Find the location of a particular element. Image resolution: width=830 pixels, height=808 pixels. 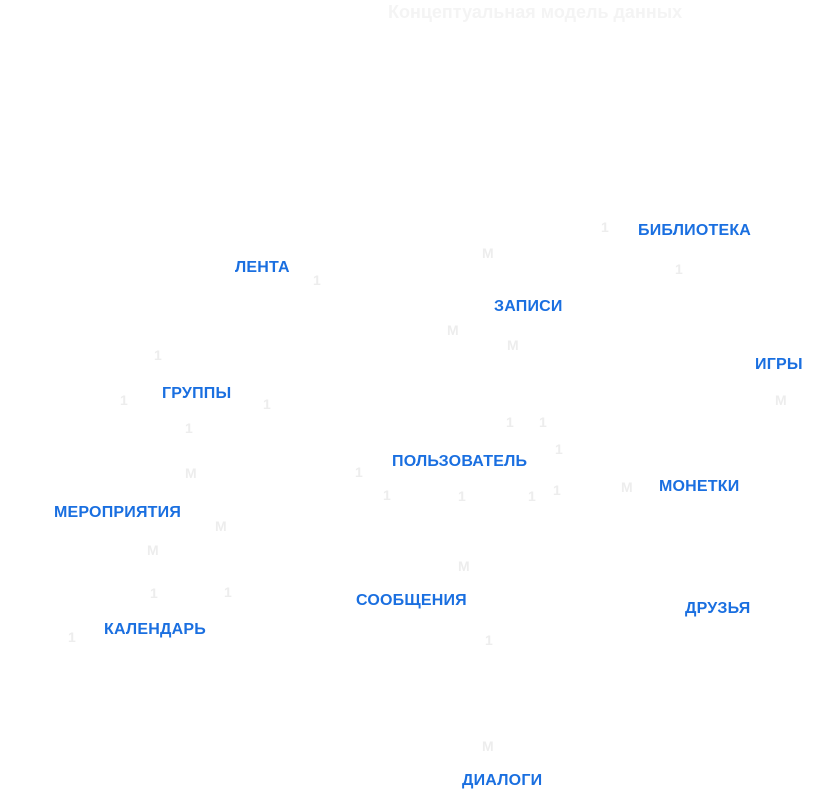

entity-kalendar: КАЛЕНДАРЬ is located at coordinates (155, 629).